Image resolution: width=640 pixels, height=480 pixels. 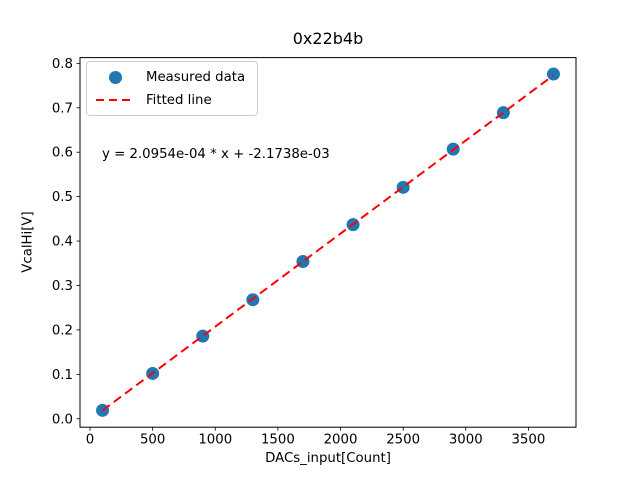 I want to click on x-tick-label: 2500, so click(x=403, y=440).